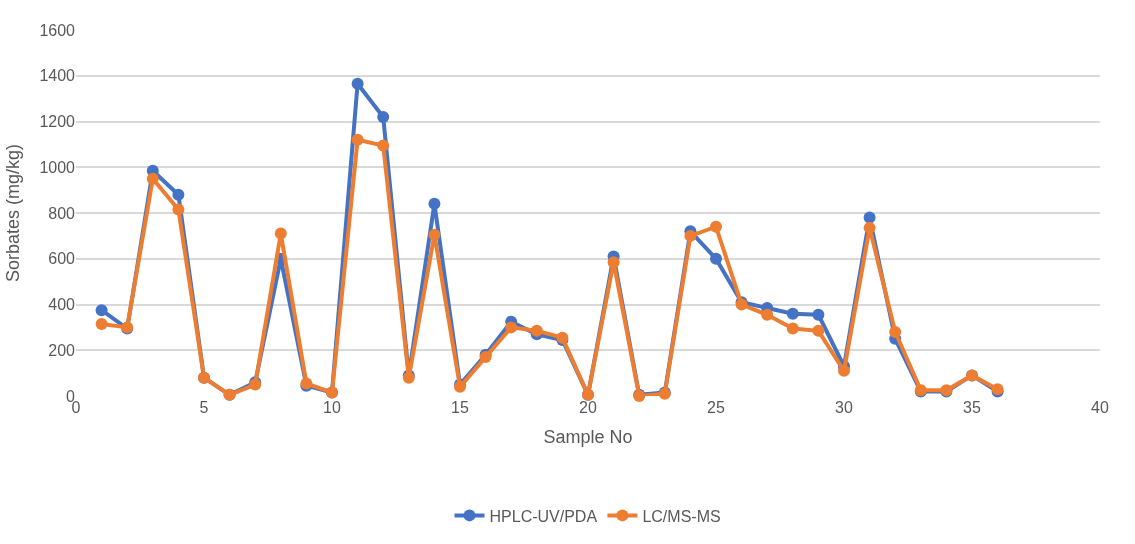  Describe the element at coordinates (681, 516) in the screenshot. I see `legend-label: LC/MS-MS` at that location.